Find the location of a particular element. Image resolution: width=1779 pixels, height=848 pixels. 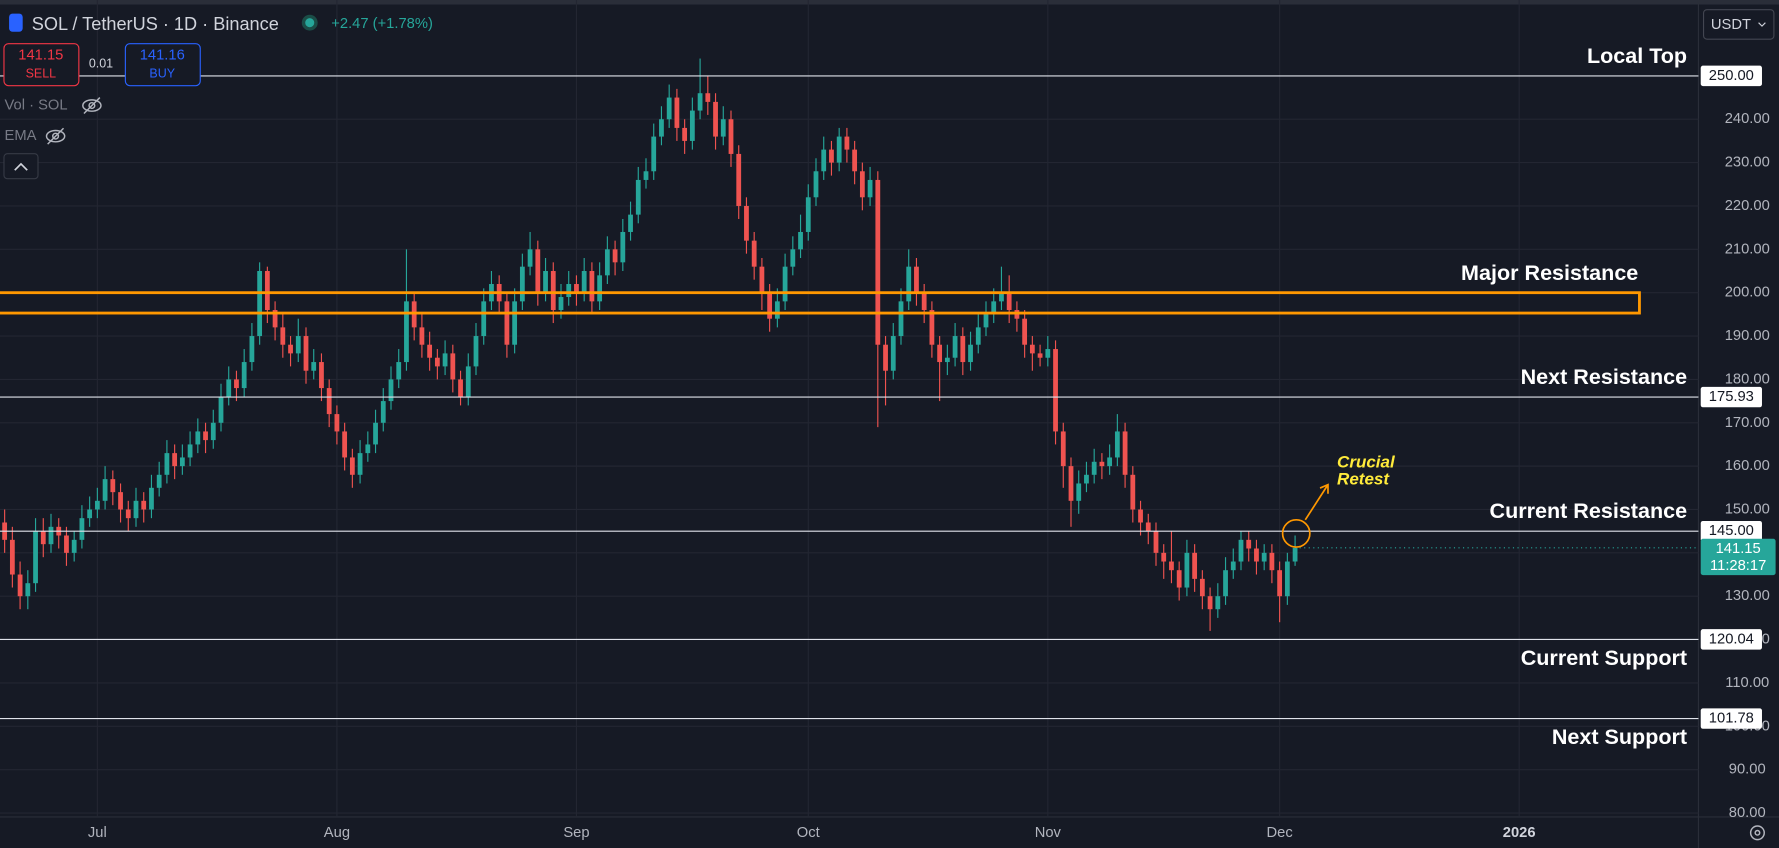

spread: 0.01 is located at coordinates (101, 64).